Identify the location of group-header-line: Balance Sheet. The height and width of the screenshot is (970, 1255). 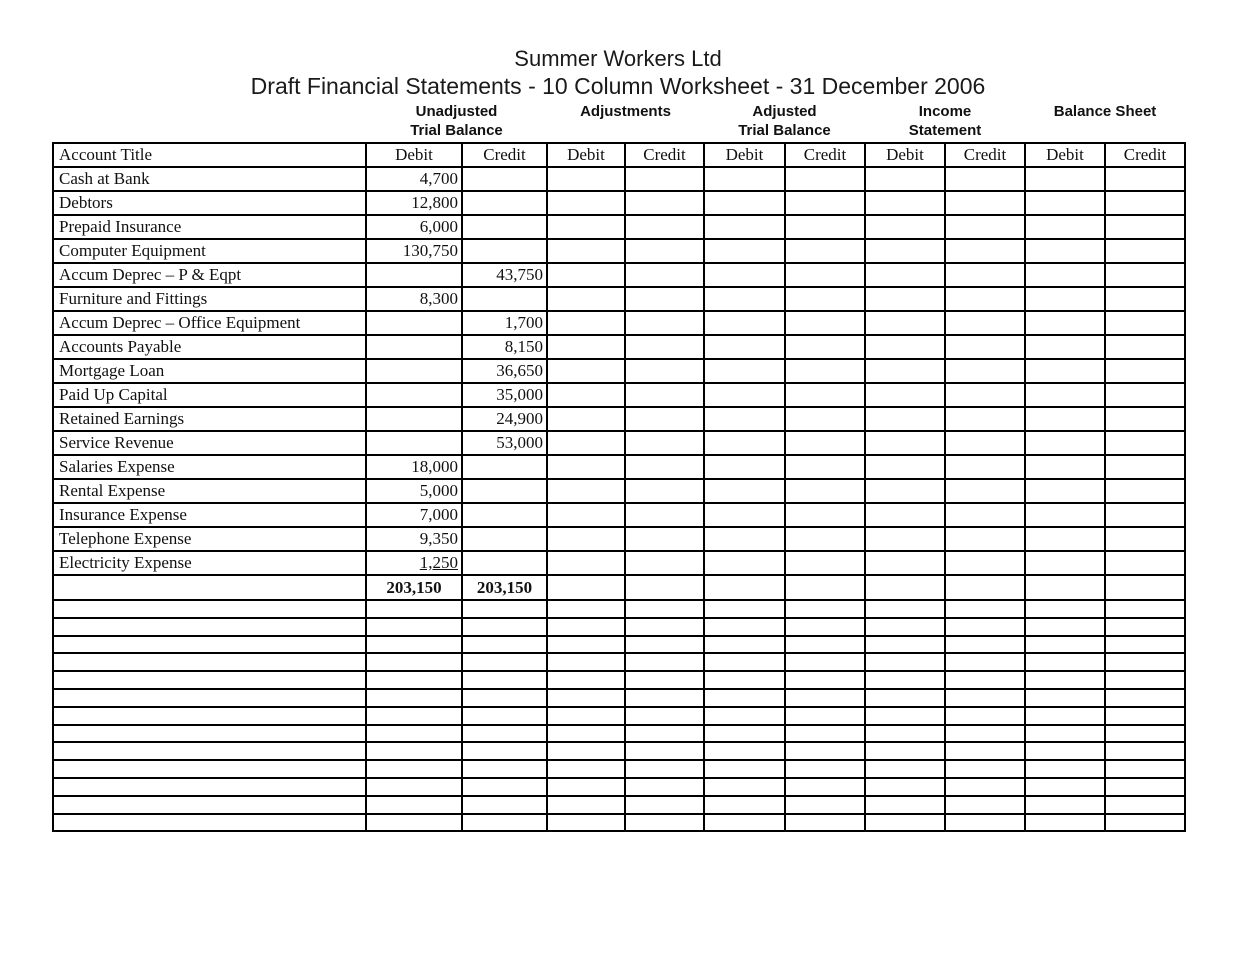
(1105, 111).